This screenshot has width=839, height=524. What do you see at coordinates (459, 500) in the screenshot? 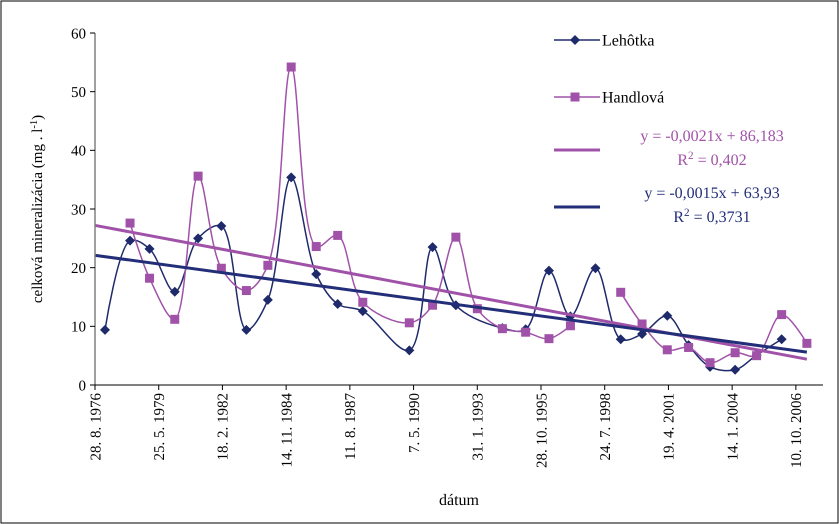
I see `x-axis-title: dátum` at bounding box center [459, 500].